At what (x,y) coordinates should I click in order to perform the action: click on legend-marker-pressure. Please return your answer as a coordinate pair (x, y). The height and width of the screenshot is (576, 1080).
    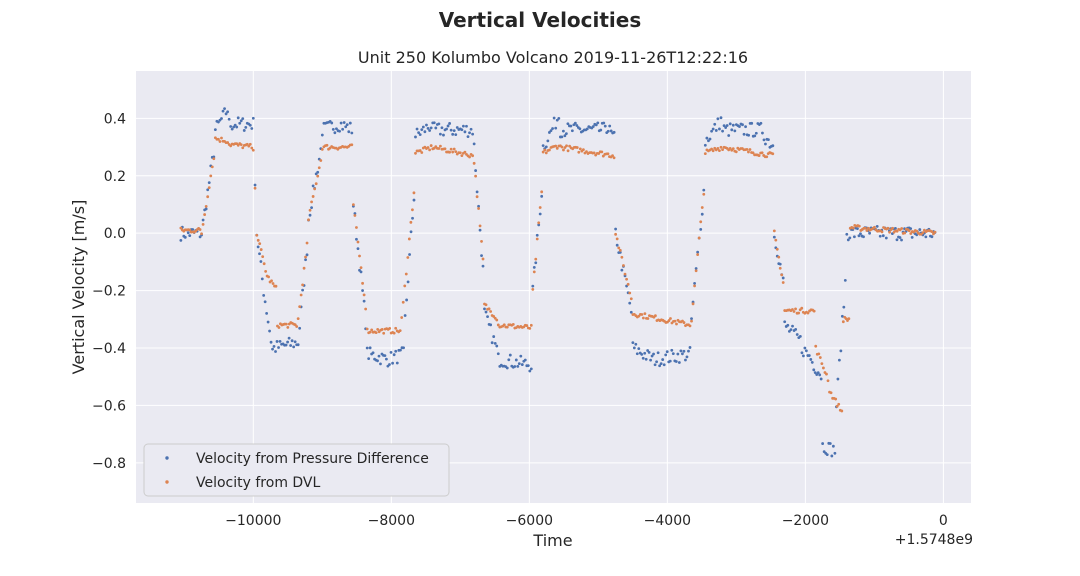
    Looking at the image, I should click on (167, 458).